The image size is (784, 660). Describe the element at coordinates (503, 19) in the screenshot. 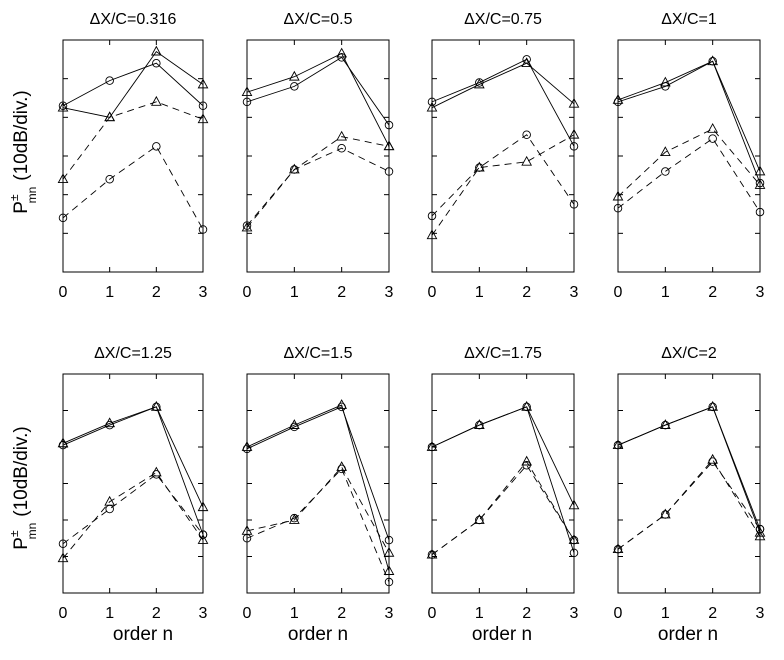

I see `panel-title: ΔX/C=0.75` at that location.